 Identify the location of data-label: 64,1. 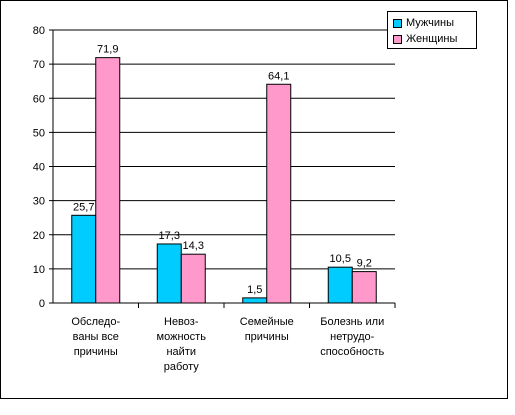
(278, 76).